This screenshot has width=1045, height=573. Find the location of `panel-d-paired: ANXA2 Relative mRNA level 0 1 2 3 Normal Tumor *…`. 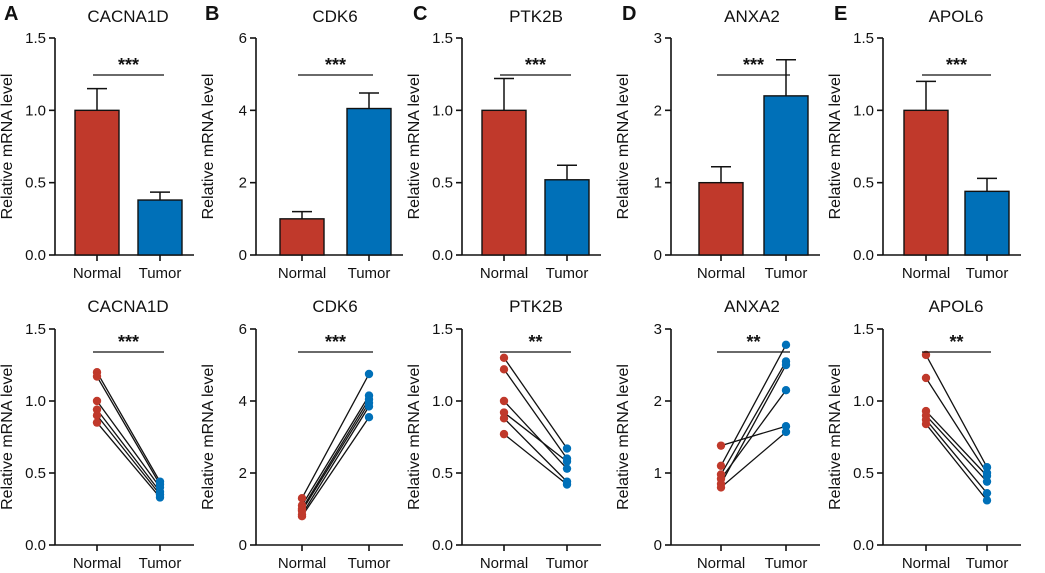

panel-d-paired: ANXA2 Relative mRNA level 0 1 2 3 Normal Tumor *… is located at coordinates (717, 434).